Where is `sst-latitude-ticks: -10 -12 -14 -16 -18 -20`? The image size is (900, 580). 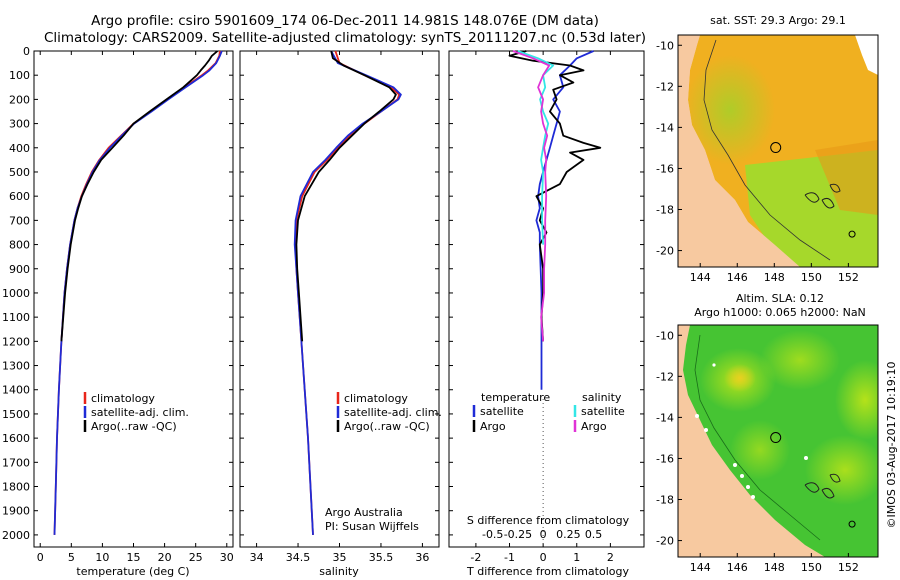
sst-latitude-ticks: -10 -12 -14 -16 -18 -20 is located at coordinates (669, 148).